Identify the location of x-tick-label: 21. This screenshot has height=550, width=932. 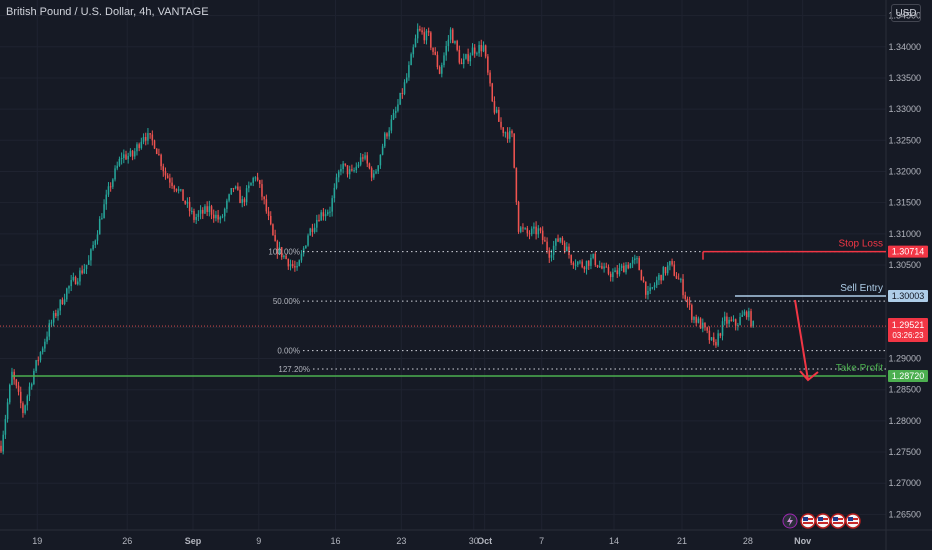
(682, 541).